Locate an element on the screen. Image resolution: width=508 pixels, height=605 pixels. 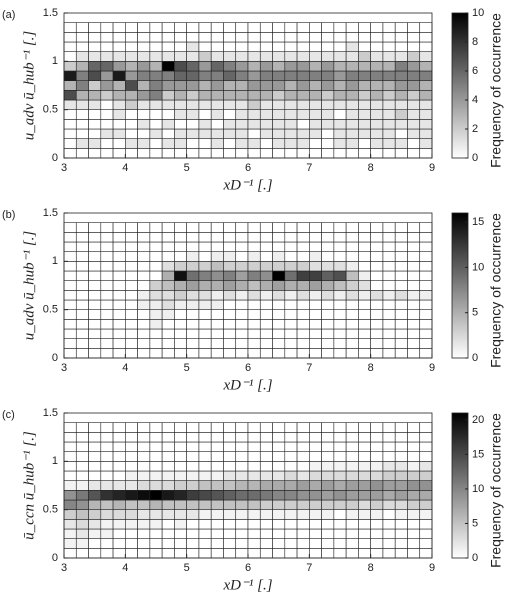
colorbar-tick-label: 0 is located at coordinates (475, 358).